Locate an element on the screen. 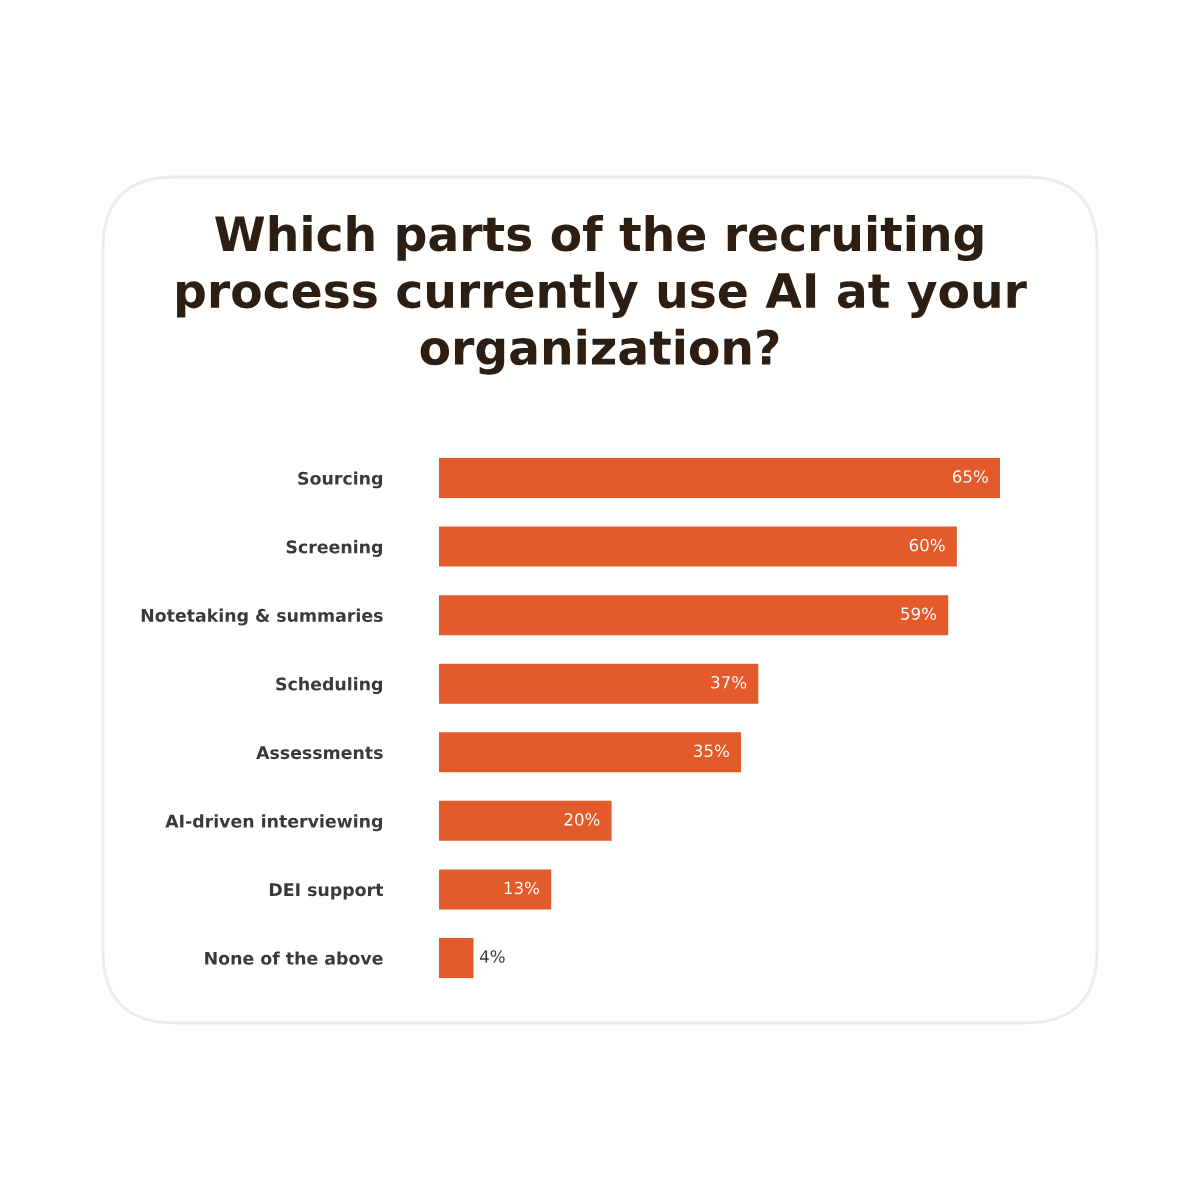 Image resolution: width=1200 pixels, height=1200 pixels. chart-title: Which parts of the recruiting process currently use AI at your organization? is located at coordinates (602, 295).